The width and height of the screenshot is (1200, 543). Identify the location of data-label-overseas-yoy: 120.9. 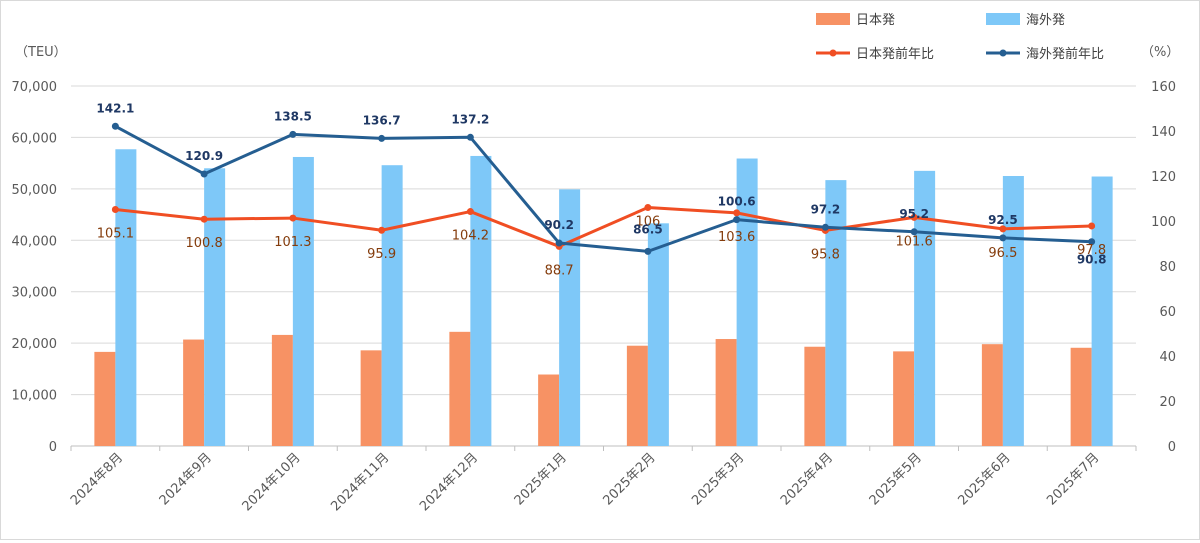
(204, 156).